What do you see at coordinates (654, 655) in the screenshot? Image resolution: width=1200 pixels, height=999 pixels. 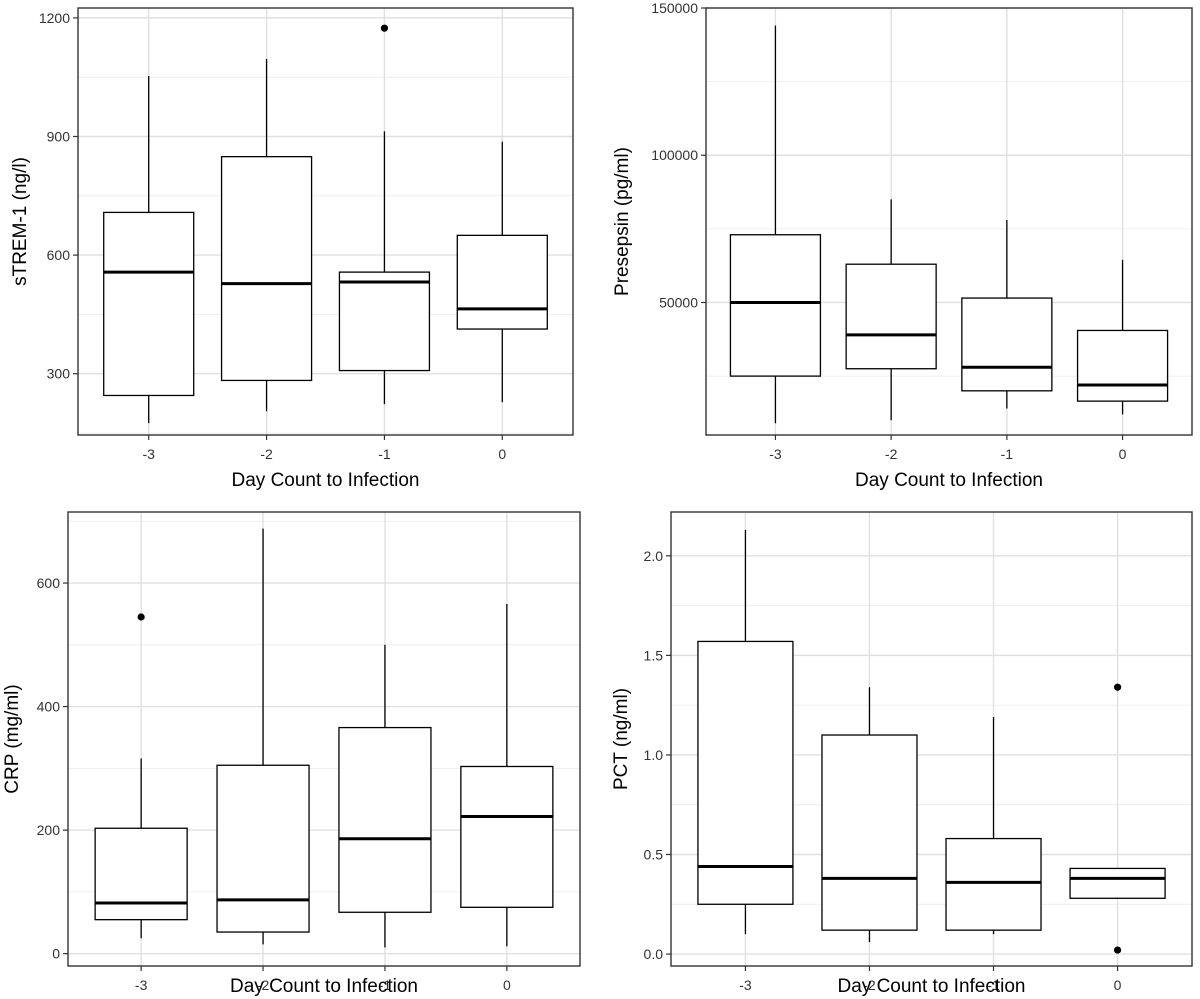 I see `y-tick-label: 1.5` at bounding box center [654, 655].